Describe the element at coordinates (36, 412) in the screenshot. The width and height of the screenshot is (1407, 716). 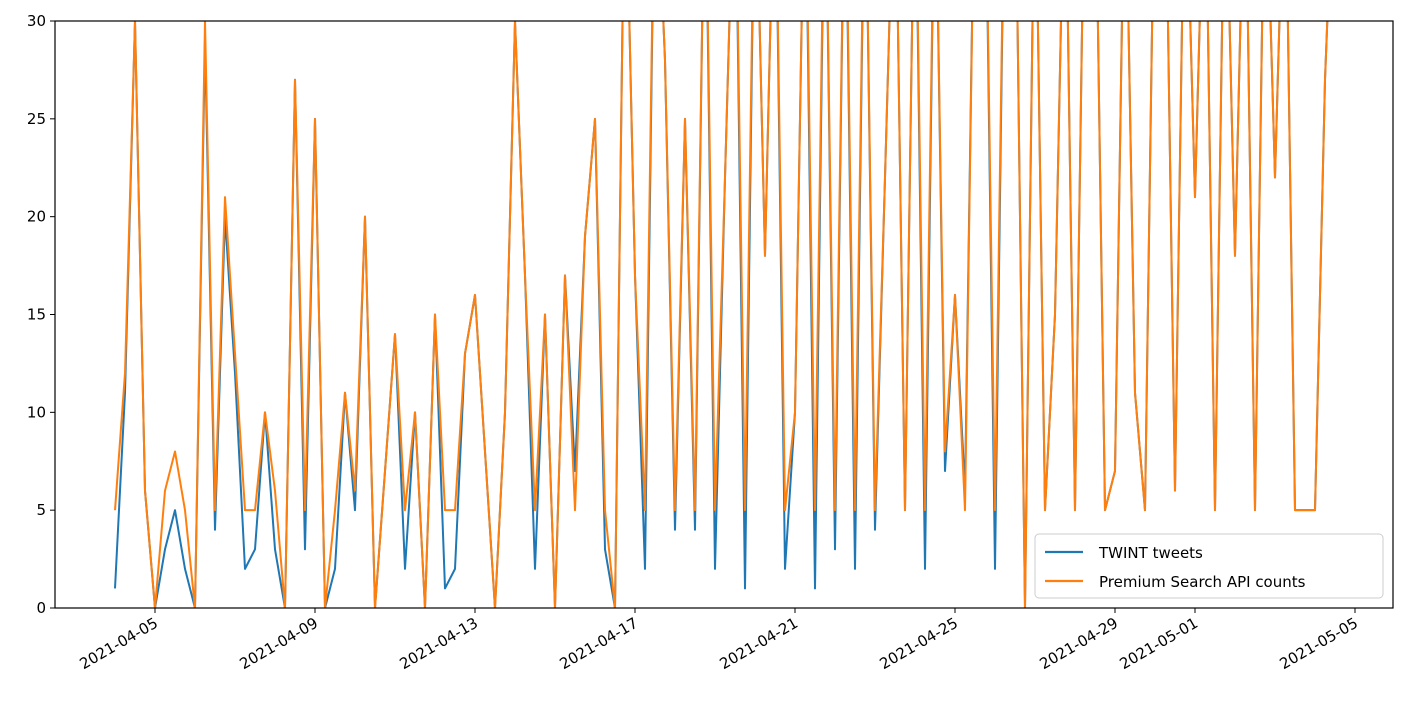
I see `y-tick-label: 10` at that location.